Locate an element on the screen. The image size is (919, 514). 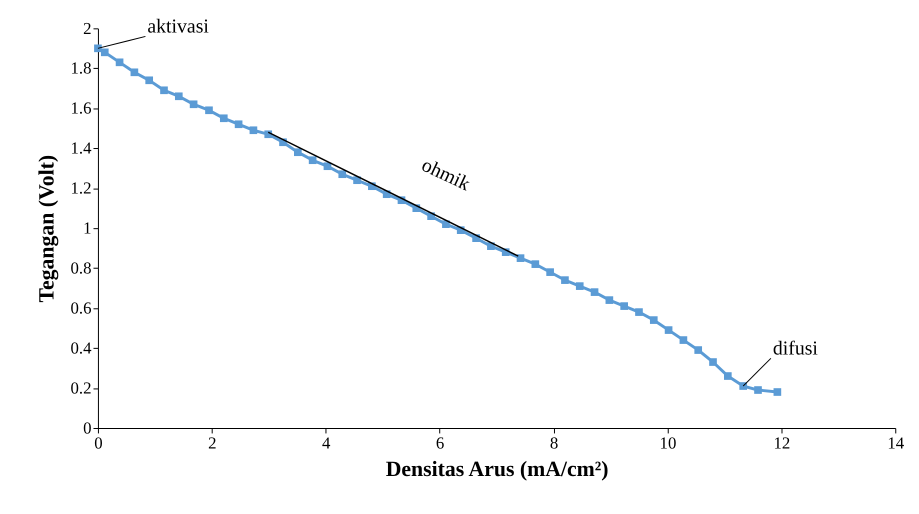
annotation: difusi is located at coordinates (795, 348).